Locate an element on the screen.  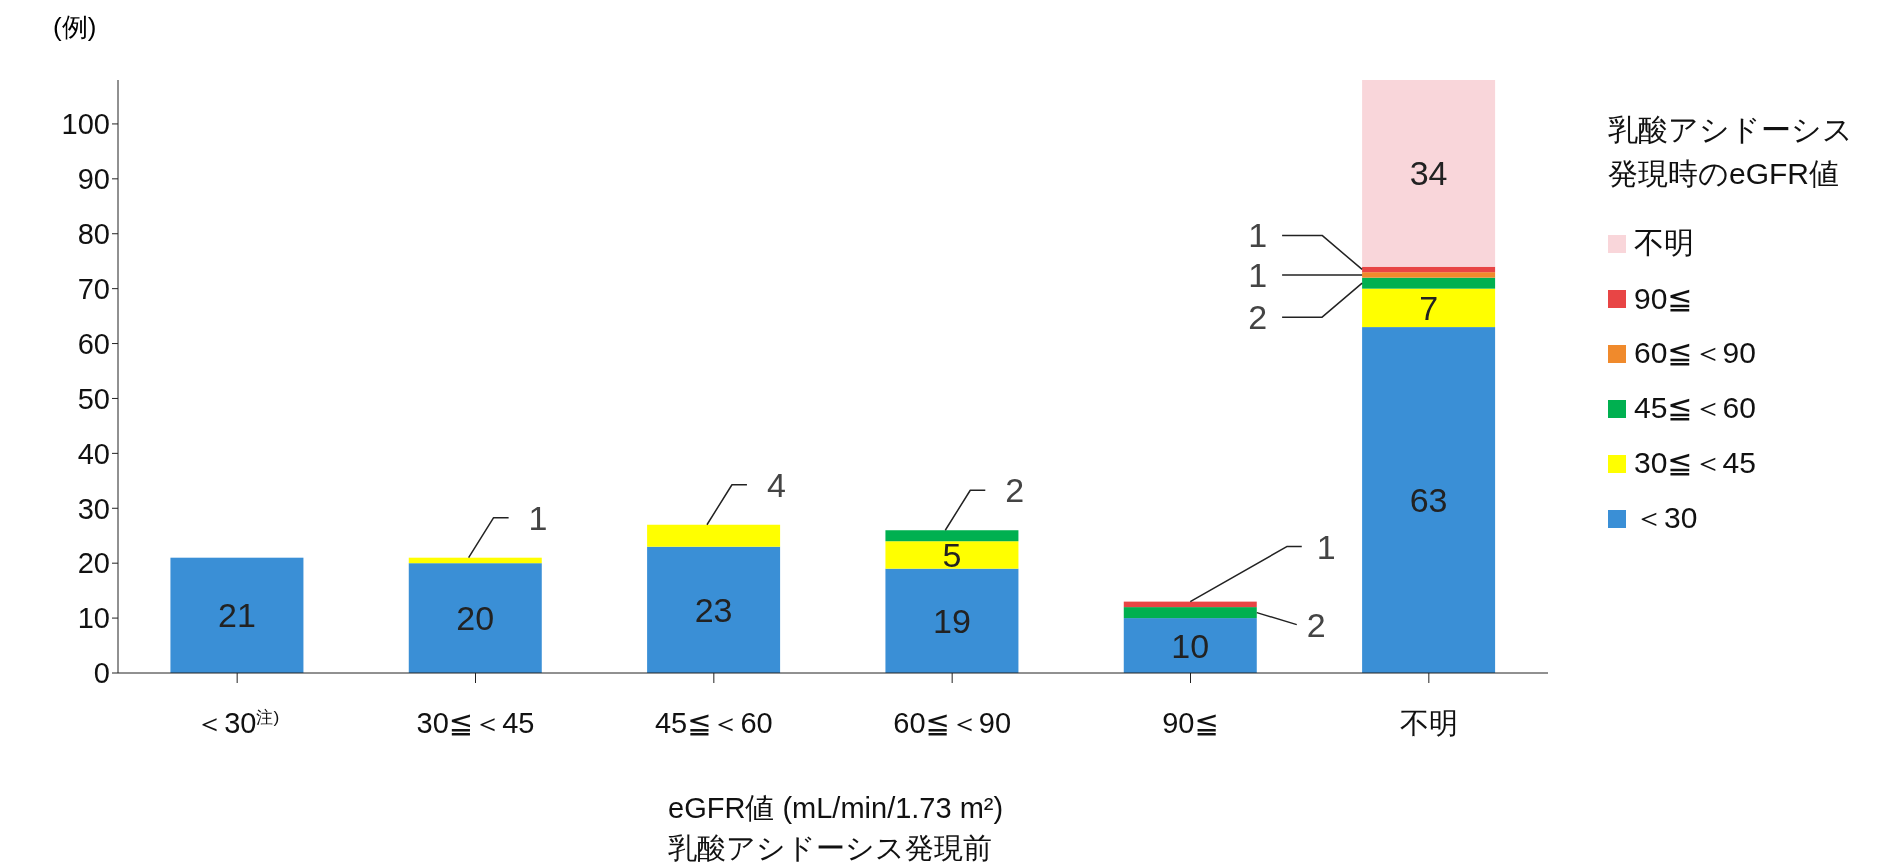
data-label: 7 is located at coordinates (1429, 307).